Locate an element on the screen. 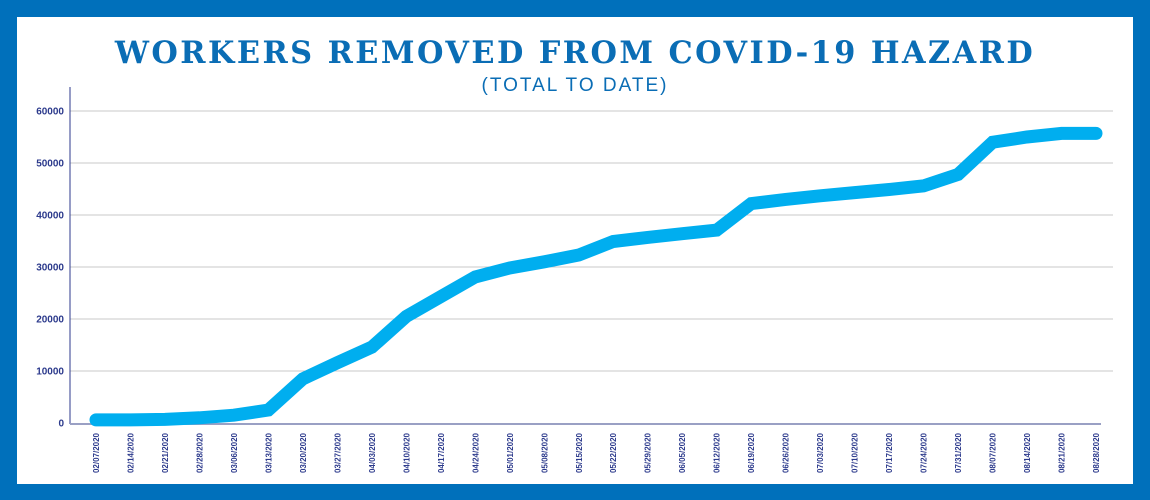  x-tick-label: 04/17/2020 is located at coordinates (441, 452).